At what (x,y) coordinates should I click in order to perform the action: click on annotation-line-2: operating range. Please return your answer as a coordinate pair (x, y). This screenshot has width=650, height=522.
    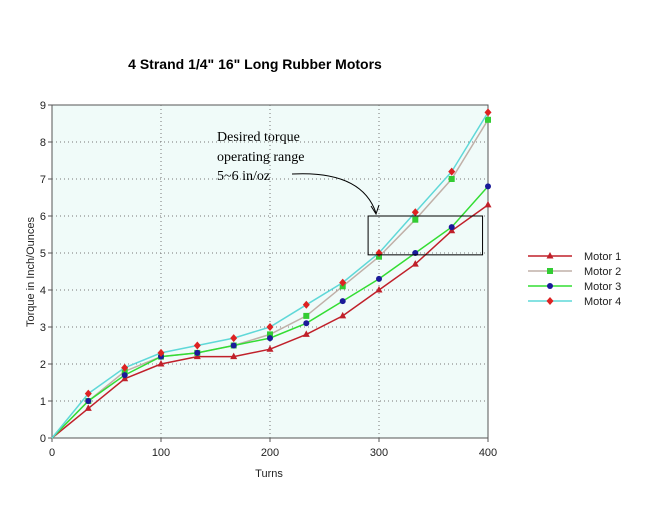
    Looking at the image, I should click on (260, 157).